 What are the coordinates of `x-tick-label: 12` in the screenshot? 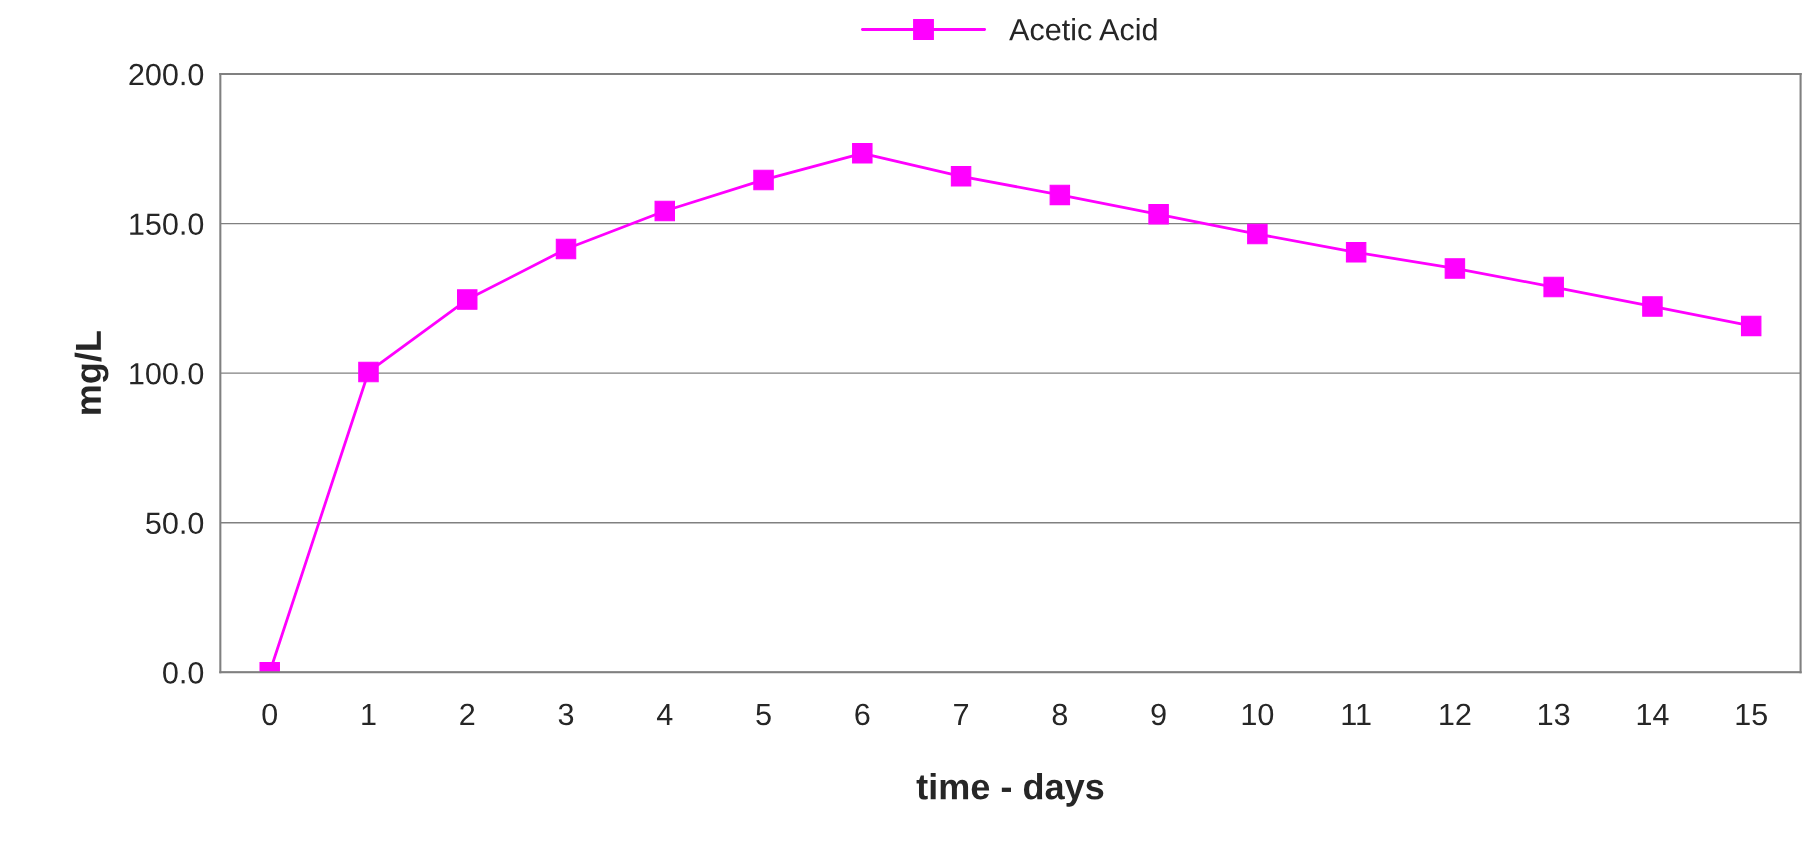 It's located at (1455, 714).